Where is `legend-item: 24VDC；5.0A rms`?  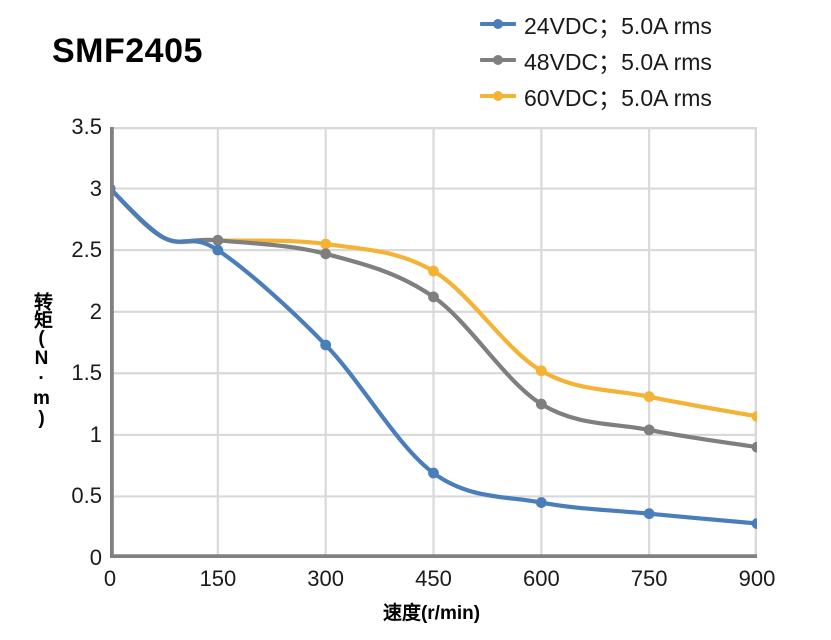
legend-item: 24VDC；5.0A rms is located at coordinates (652, 24).